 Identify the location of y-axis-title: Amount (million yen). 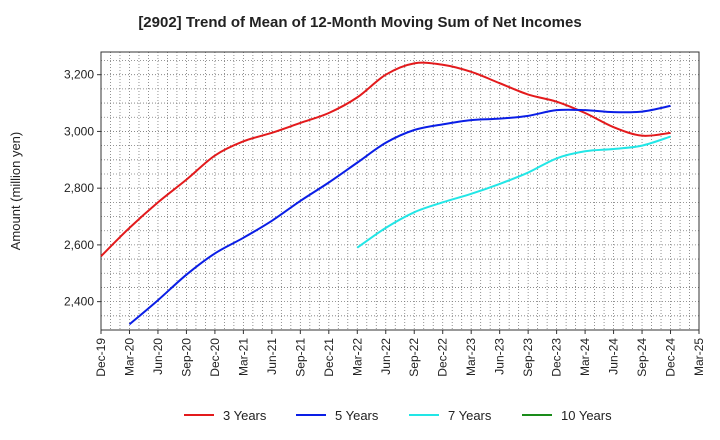
(15, 191).